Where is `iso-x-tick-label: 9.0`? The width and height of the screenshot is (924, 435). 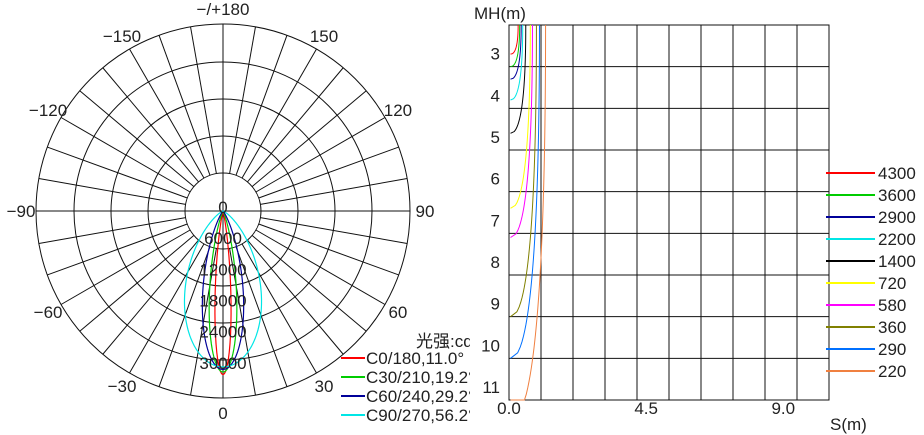
iso-x-tick-label: 9.0 is located at coordinates (783, 408).